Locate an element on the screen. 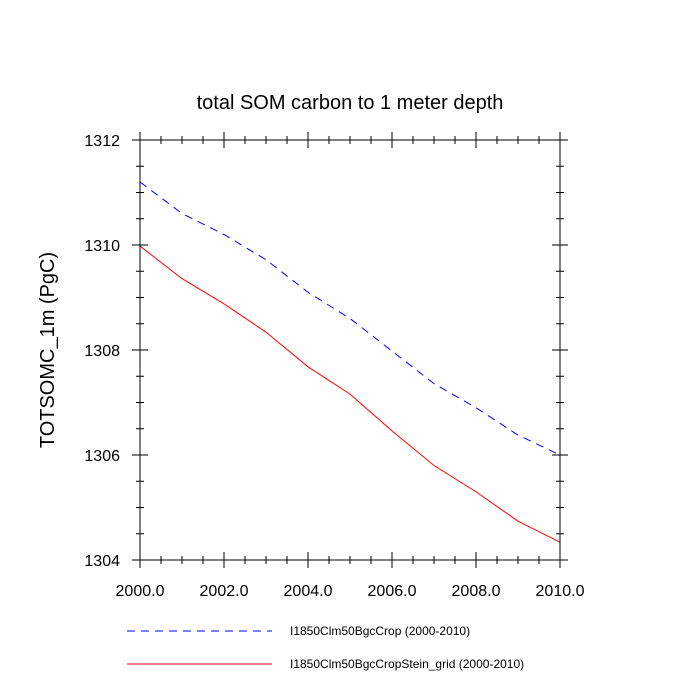 The height and width of the screenshot is (700, 700). y-tick-label: 1310 is located at coordinates (102, 246).